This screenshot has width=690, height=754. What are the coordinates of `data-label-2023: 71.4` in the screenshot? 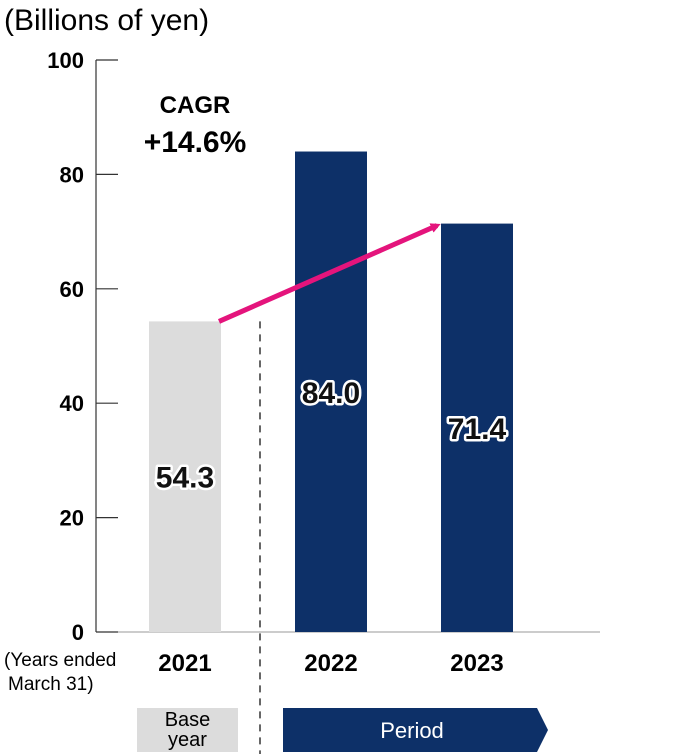 It's located at (477, 429).